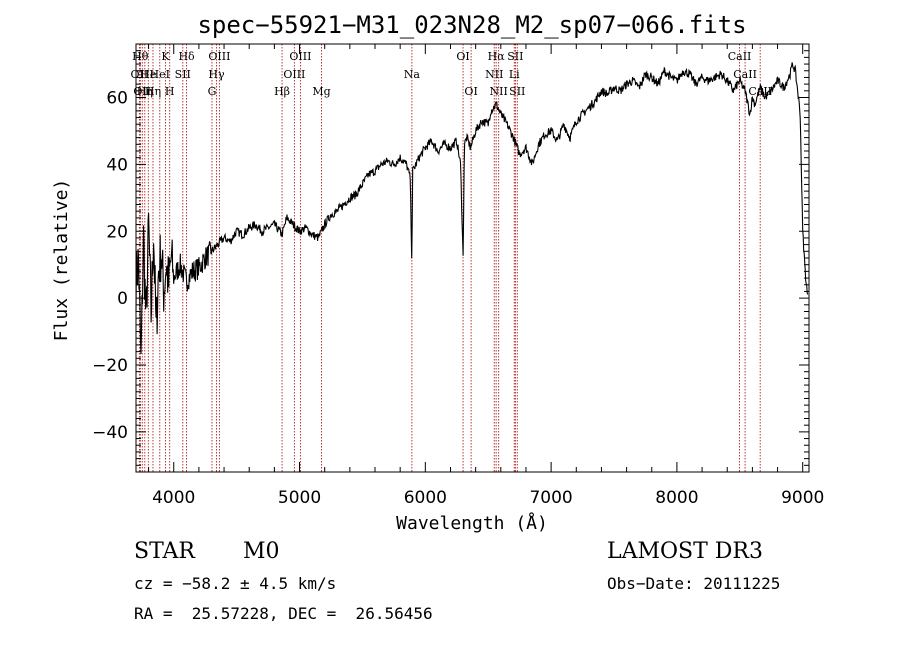 This screenshot has height=649, width=900. I want to click on line-label-22: Hα, so click(497, 56).